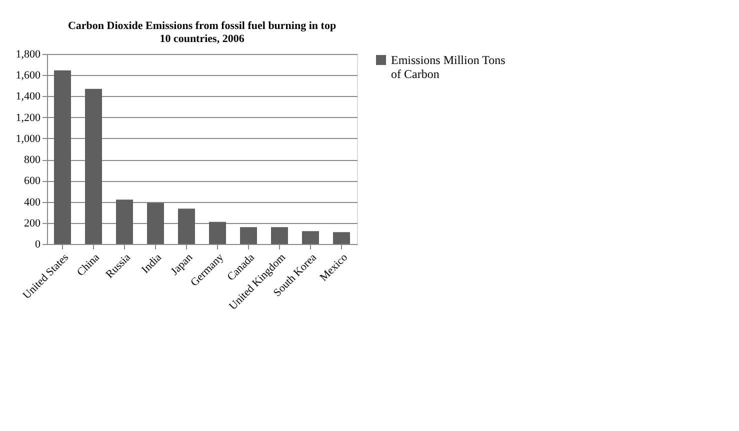 The image size is (739, 431). What do you see at coordinates (28, 54) in the screenshot?
I see `y-tick-label: 1,800` at bounding box center [28, 54].